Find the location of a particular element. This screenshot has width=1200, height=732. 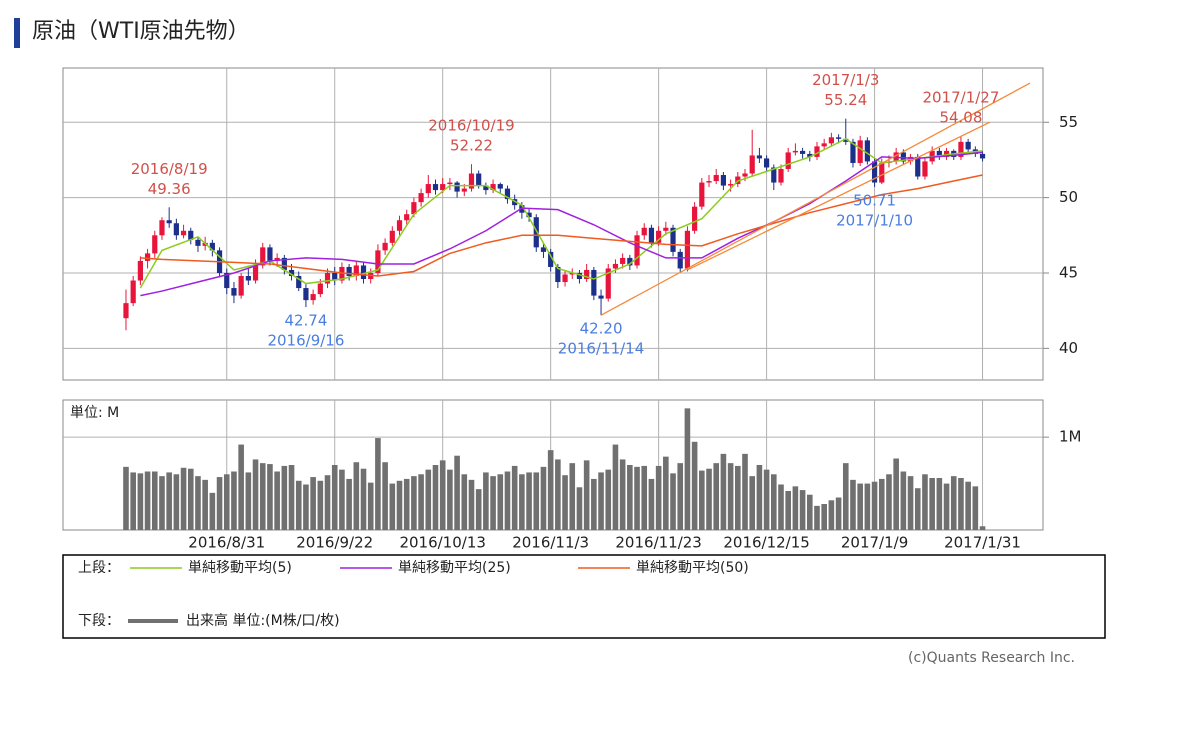

high-date: 2017/1/3 is located at coordinates (845, 80).